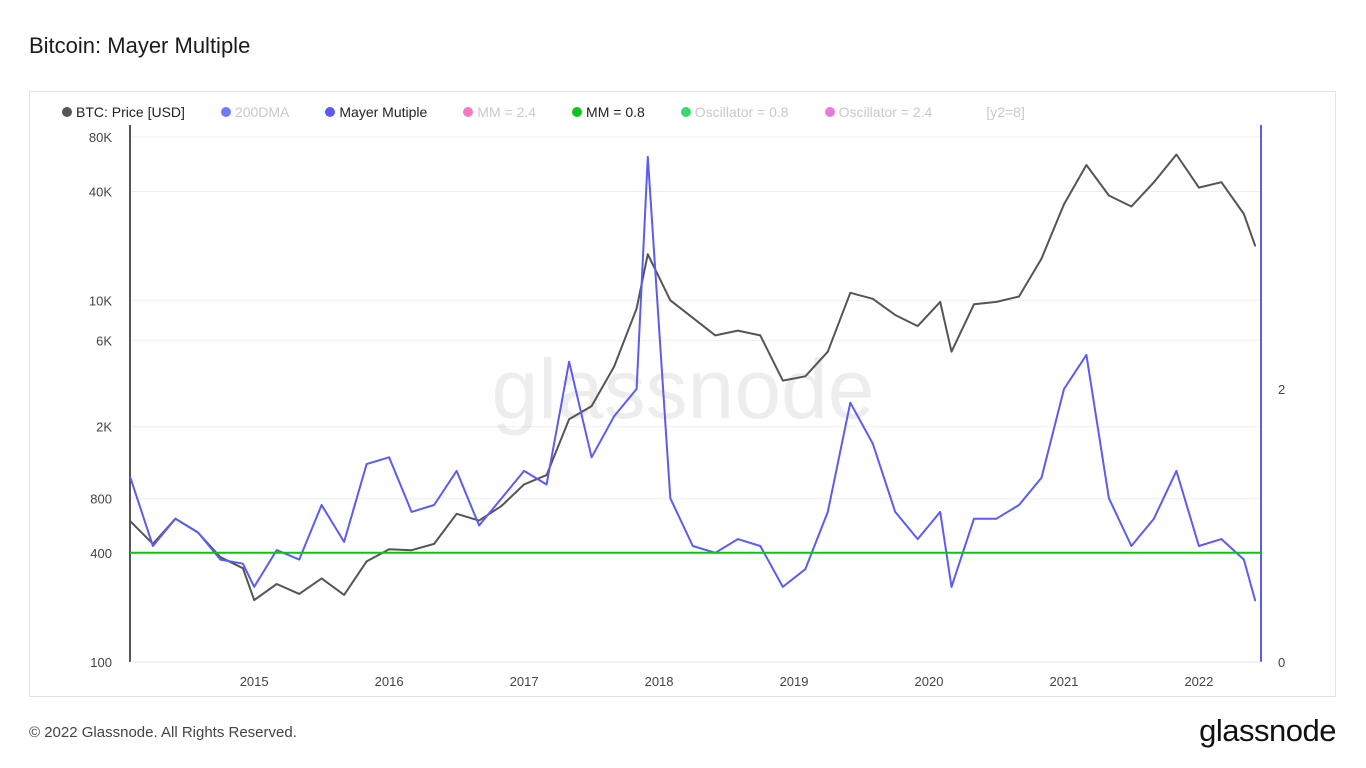 Image resolution: width=1366 pixels, height=768 pixels. I want to click on y-right-tick-label: 2, so click(1281, 389).